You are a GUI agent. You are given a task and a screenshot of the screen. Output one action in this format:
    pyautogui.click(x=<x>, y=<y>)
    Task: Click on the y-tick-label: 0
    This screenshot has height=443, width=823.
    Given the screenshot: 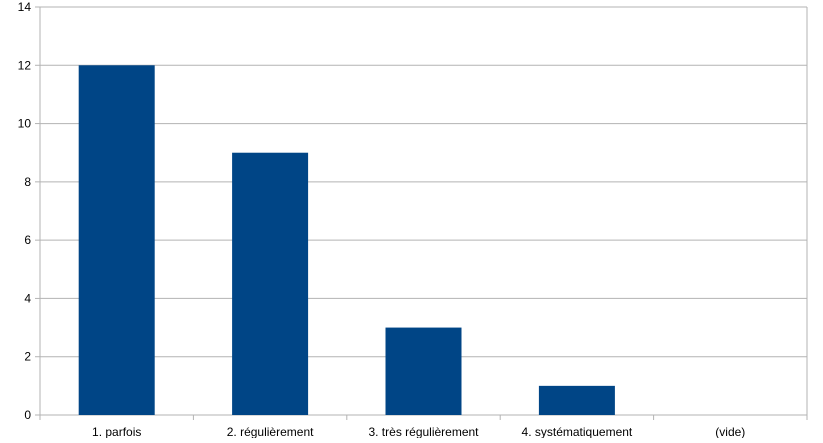 What is the action you would take?
    pyautogui.click(x=27, y=415)
    